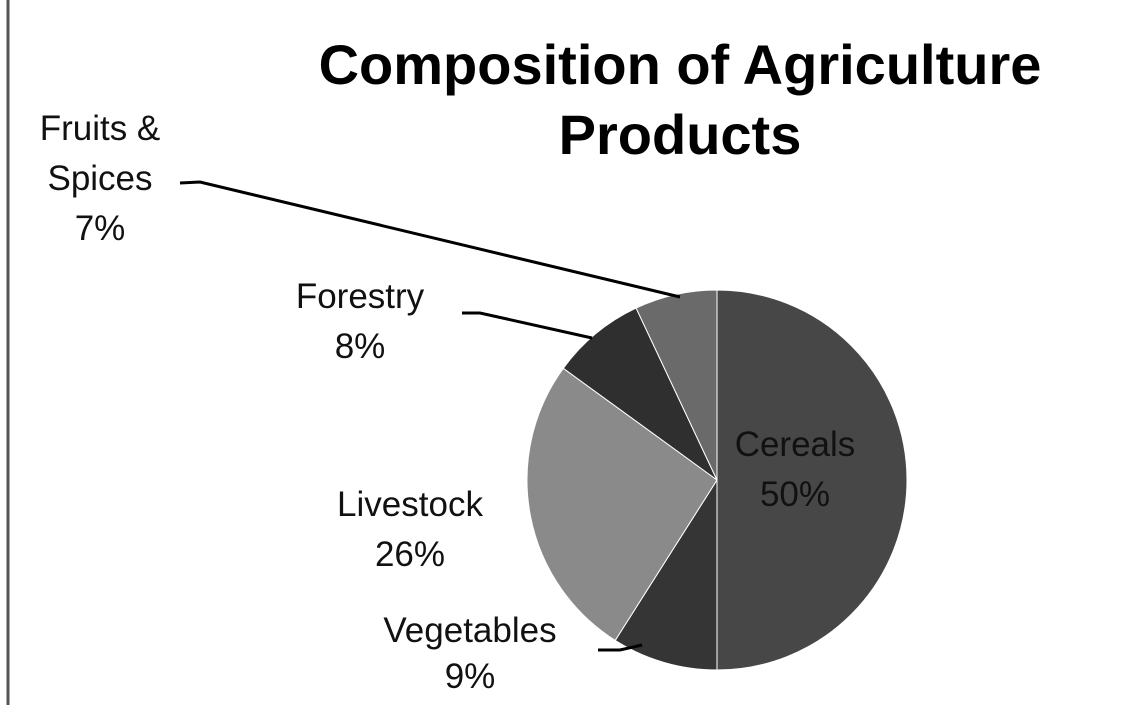 The height and width of the screenshot is (705, 1132). What do you see at coordinates (100, 228) in the screenshot?
I see `value-label: 7%` at bounding box center [100, 228].